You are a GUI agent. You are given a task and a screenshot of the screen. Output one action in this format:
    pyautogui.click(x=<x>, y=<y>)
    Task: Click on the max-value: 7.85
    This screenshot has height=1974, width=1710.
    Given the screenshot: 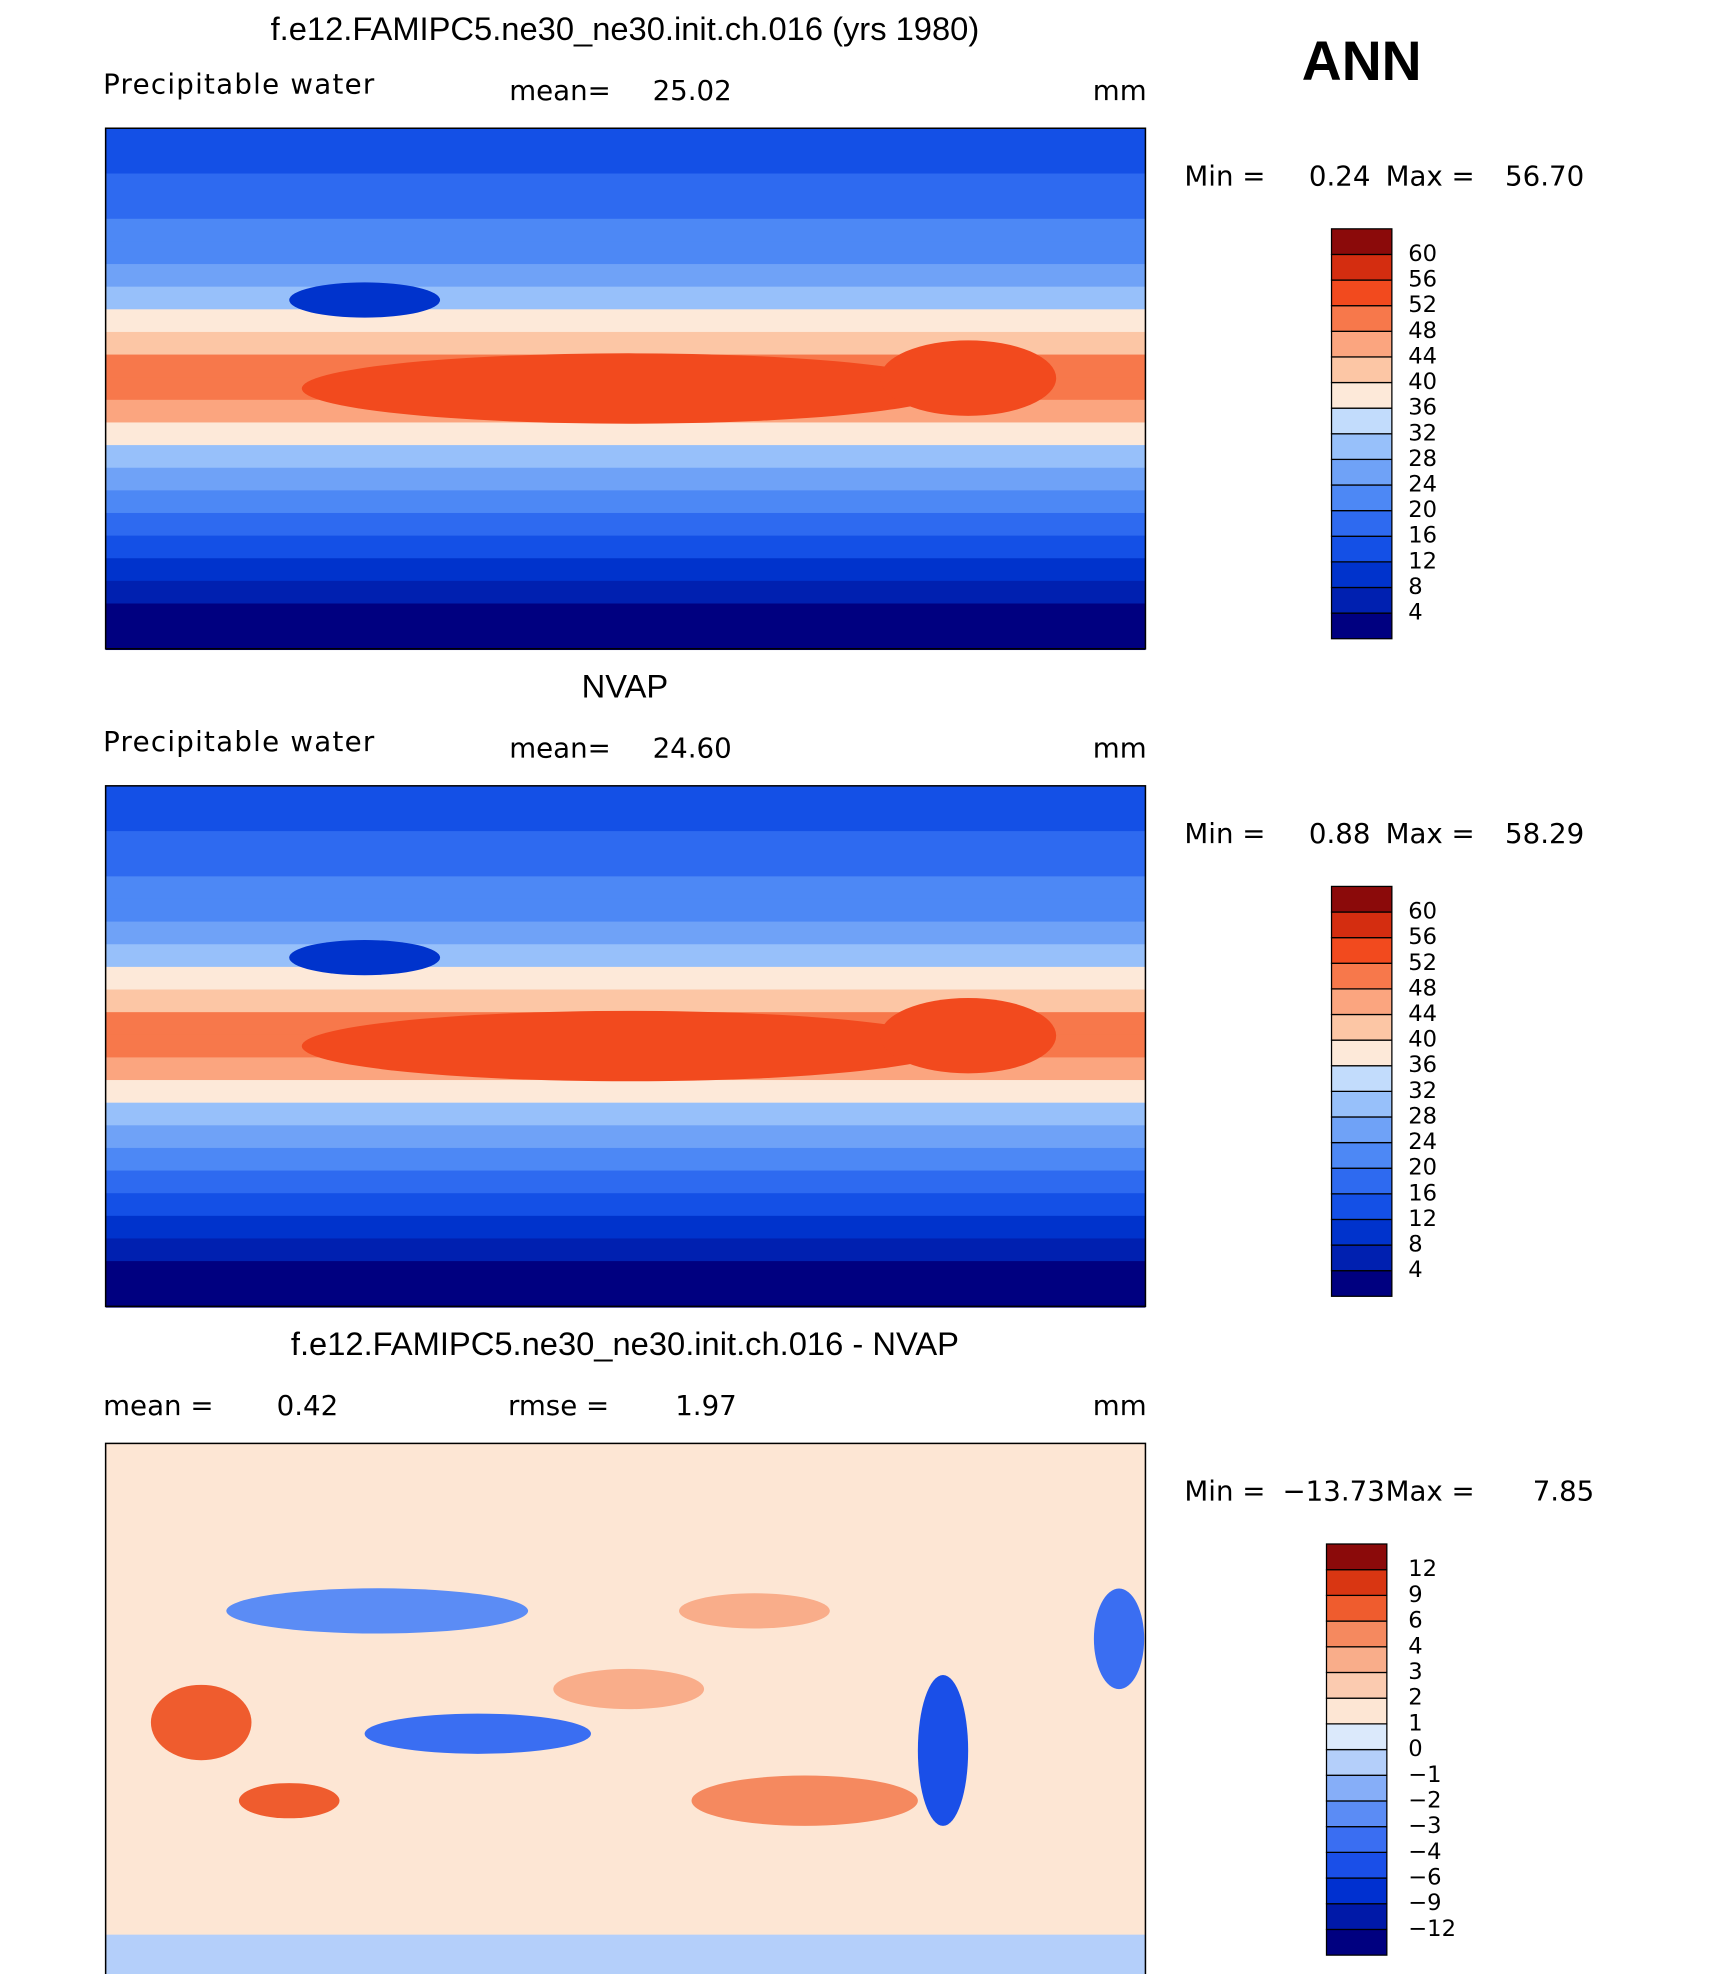 What is the action you would take?
    pyautogui.click(x=1564, y=1490)
    